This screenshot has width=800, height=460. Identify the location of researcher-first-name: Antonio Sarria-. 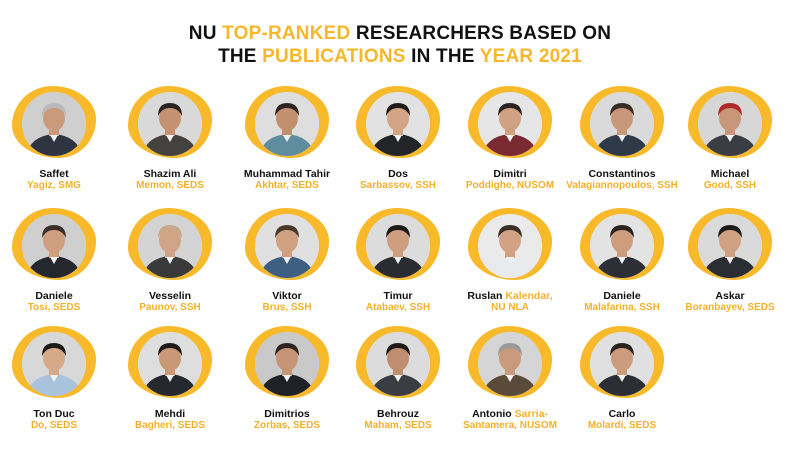
(510, 414).